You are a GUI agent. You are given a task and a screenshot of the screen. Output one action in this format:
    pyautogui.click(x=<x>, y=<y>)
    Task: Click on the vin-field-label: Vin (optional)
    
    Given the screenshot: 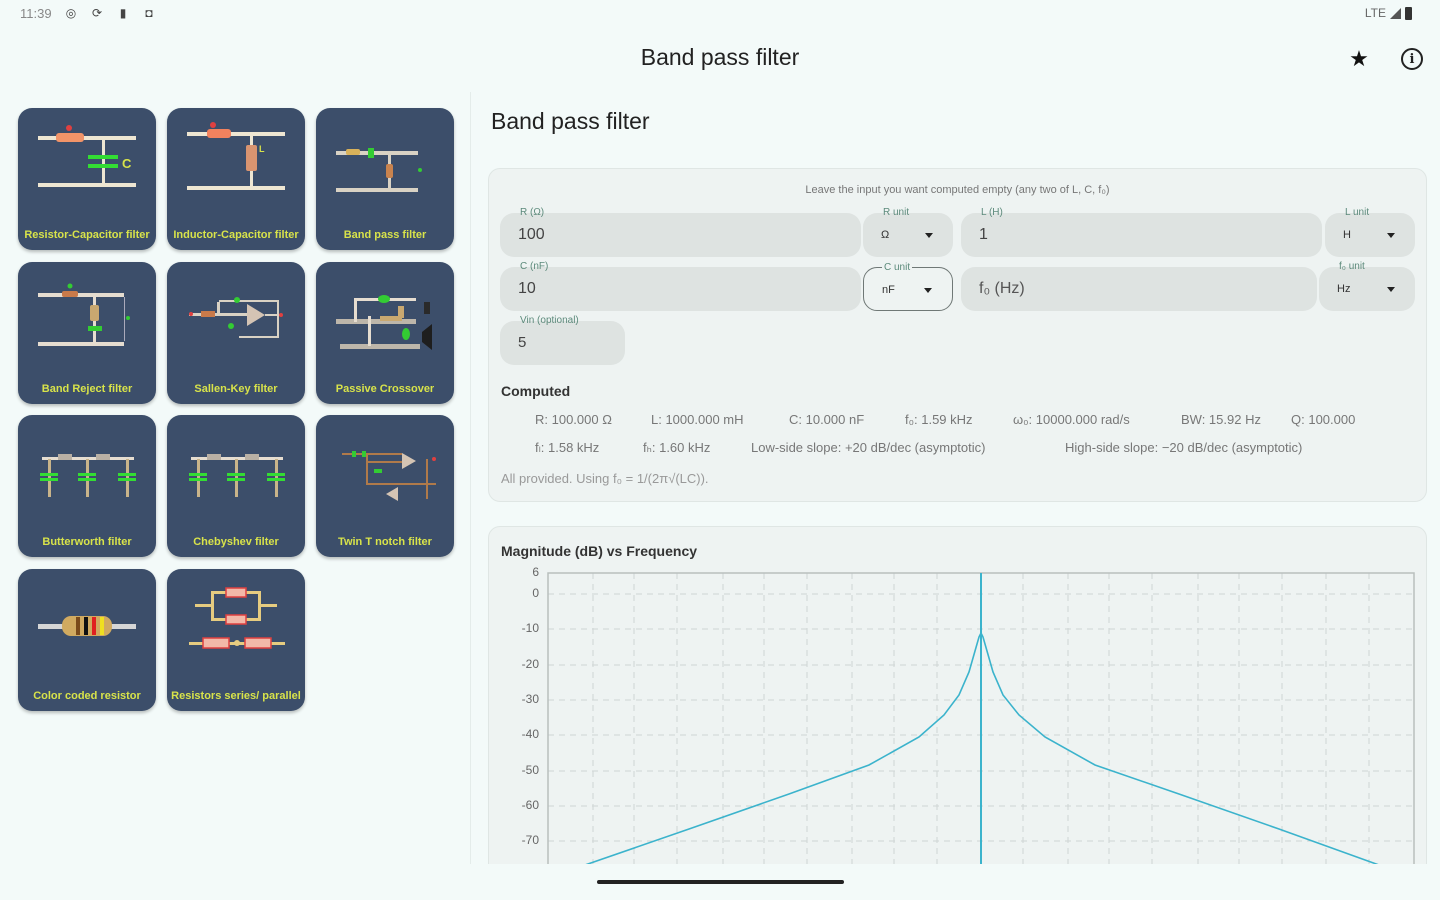 What is the action you would take?
    pyautogui.click(x=549, y=320)
    